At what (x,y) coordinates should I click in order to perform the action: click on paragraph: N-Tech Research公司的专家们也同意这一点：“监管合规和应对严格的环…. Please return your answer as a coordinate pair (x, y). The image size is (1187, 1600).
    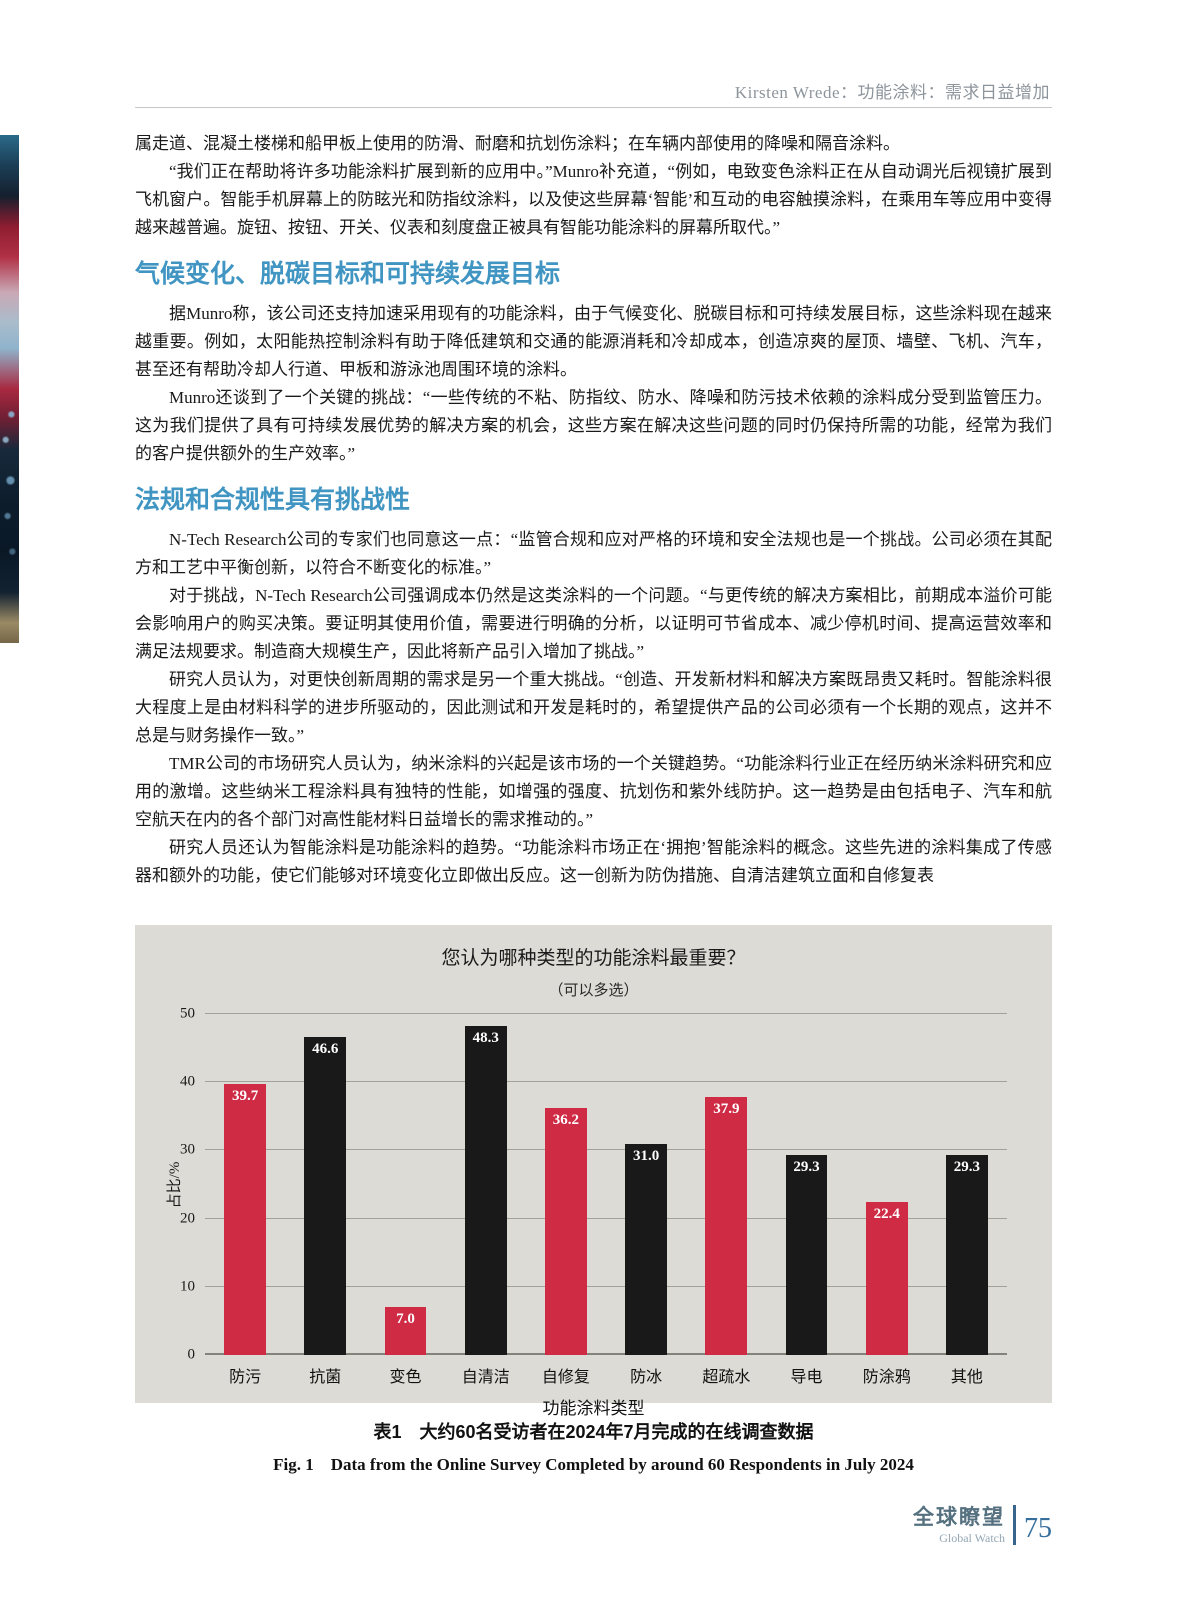
    Looking at the image, I should click on (593, 553).